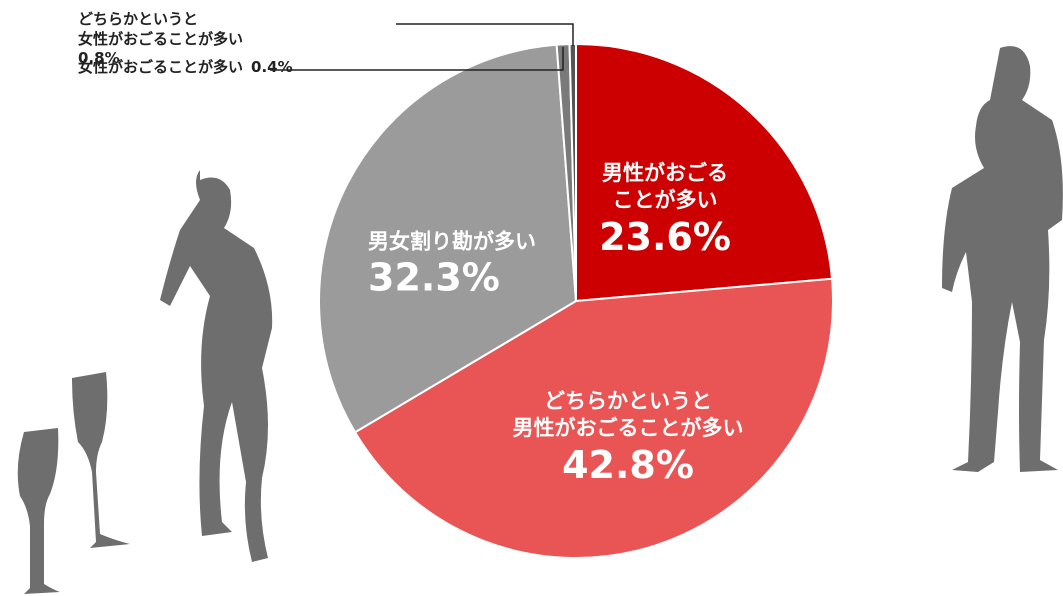 The height and width of the screenshot is (596, 1063). I want to click on category-label: 女性がおごることが多い, so click(161, 67).